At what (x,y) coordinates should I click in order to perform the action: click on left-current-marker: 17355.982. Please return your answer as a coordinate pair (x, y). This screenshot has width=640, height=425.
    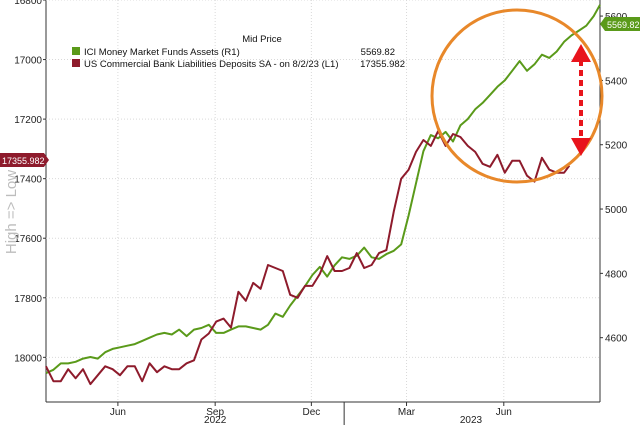
    Looking at the image, I should click on (24, 160).